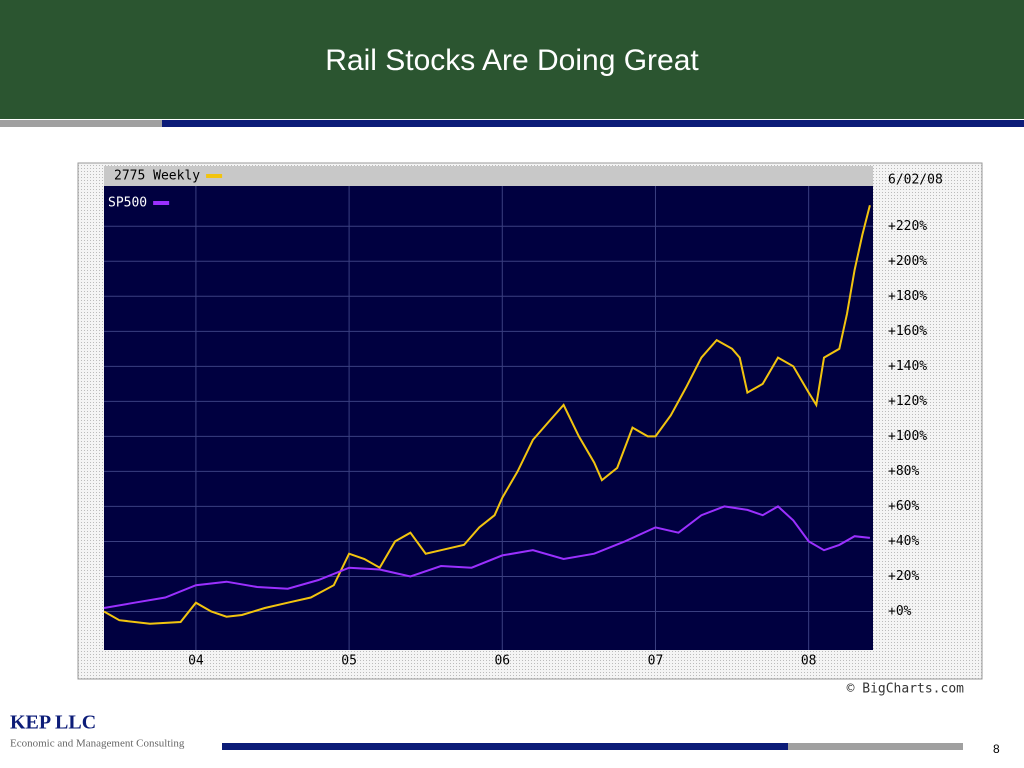  What do you see at coordinates (907, 296) in the screenshot?
I see `y-tick-label: +180%` at bounding box center [907, 296].